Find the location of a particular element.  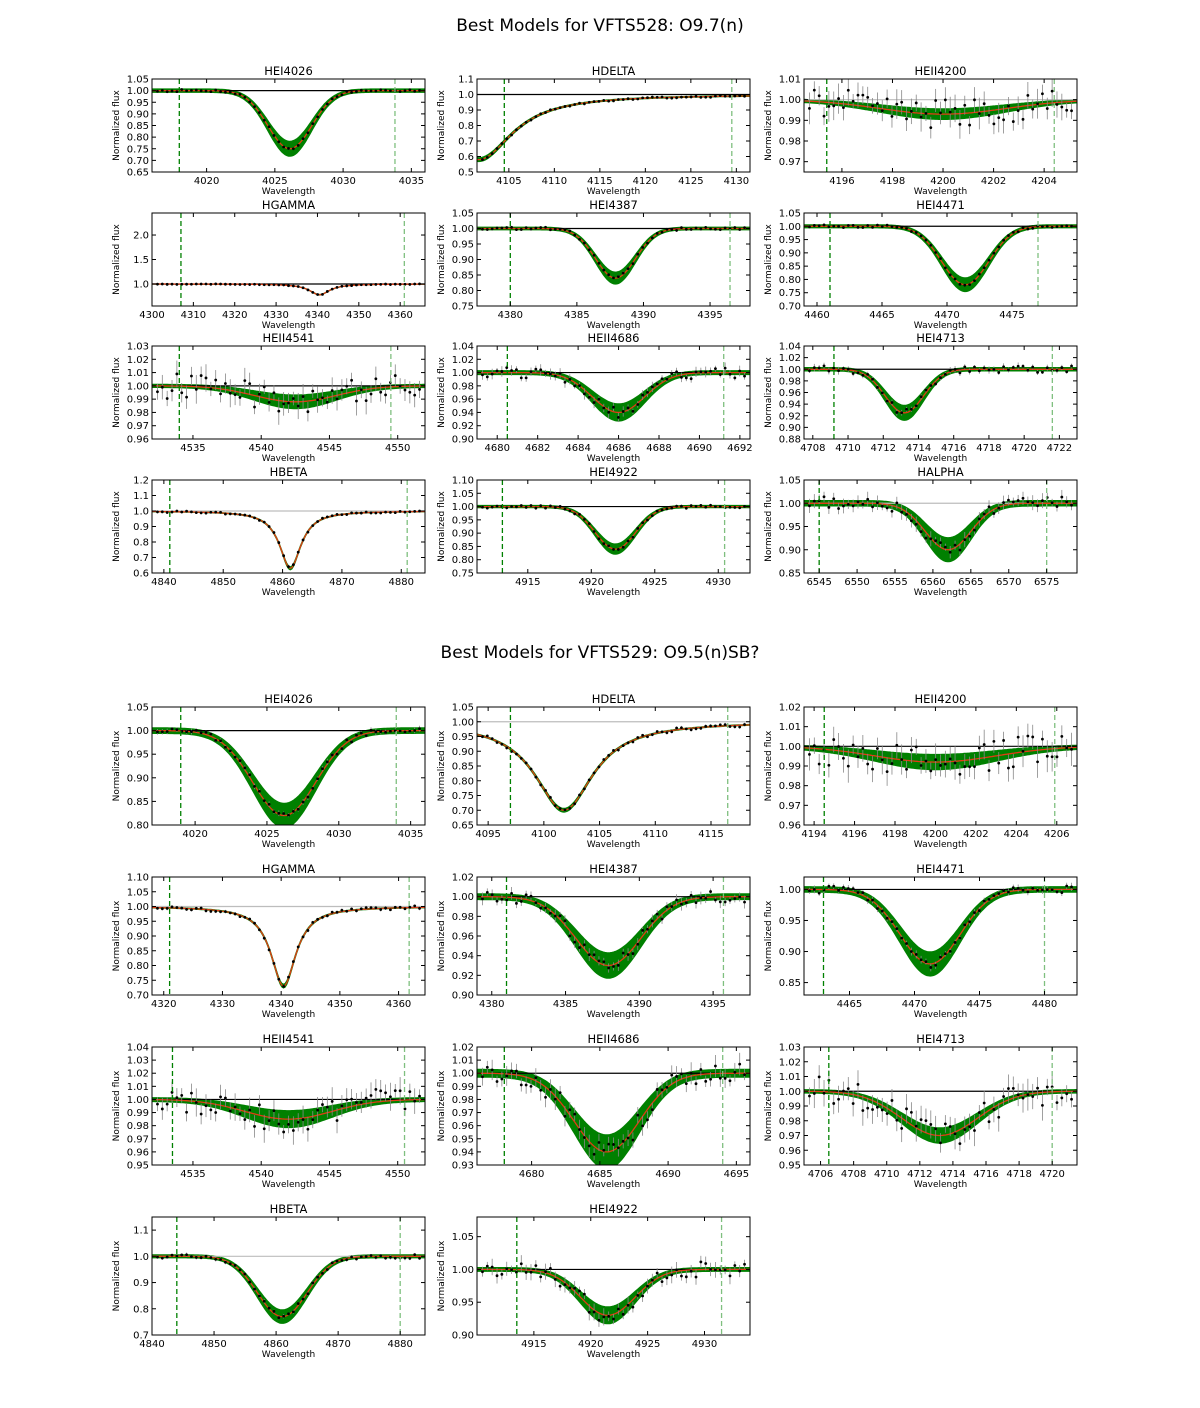

x-tick-label: 4465 is located at coordinates (849, 1004).